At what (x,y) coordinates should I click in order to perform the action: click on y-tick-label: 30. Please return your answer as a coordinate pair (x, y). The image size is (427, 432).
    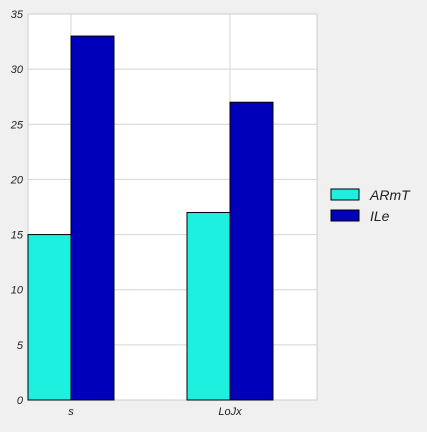
    Looking at the image, I should click on (17, 70).